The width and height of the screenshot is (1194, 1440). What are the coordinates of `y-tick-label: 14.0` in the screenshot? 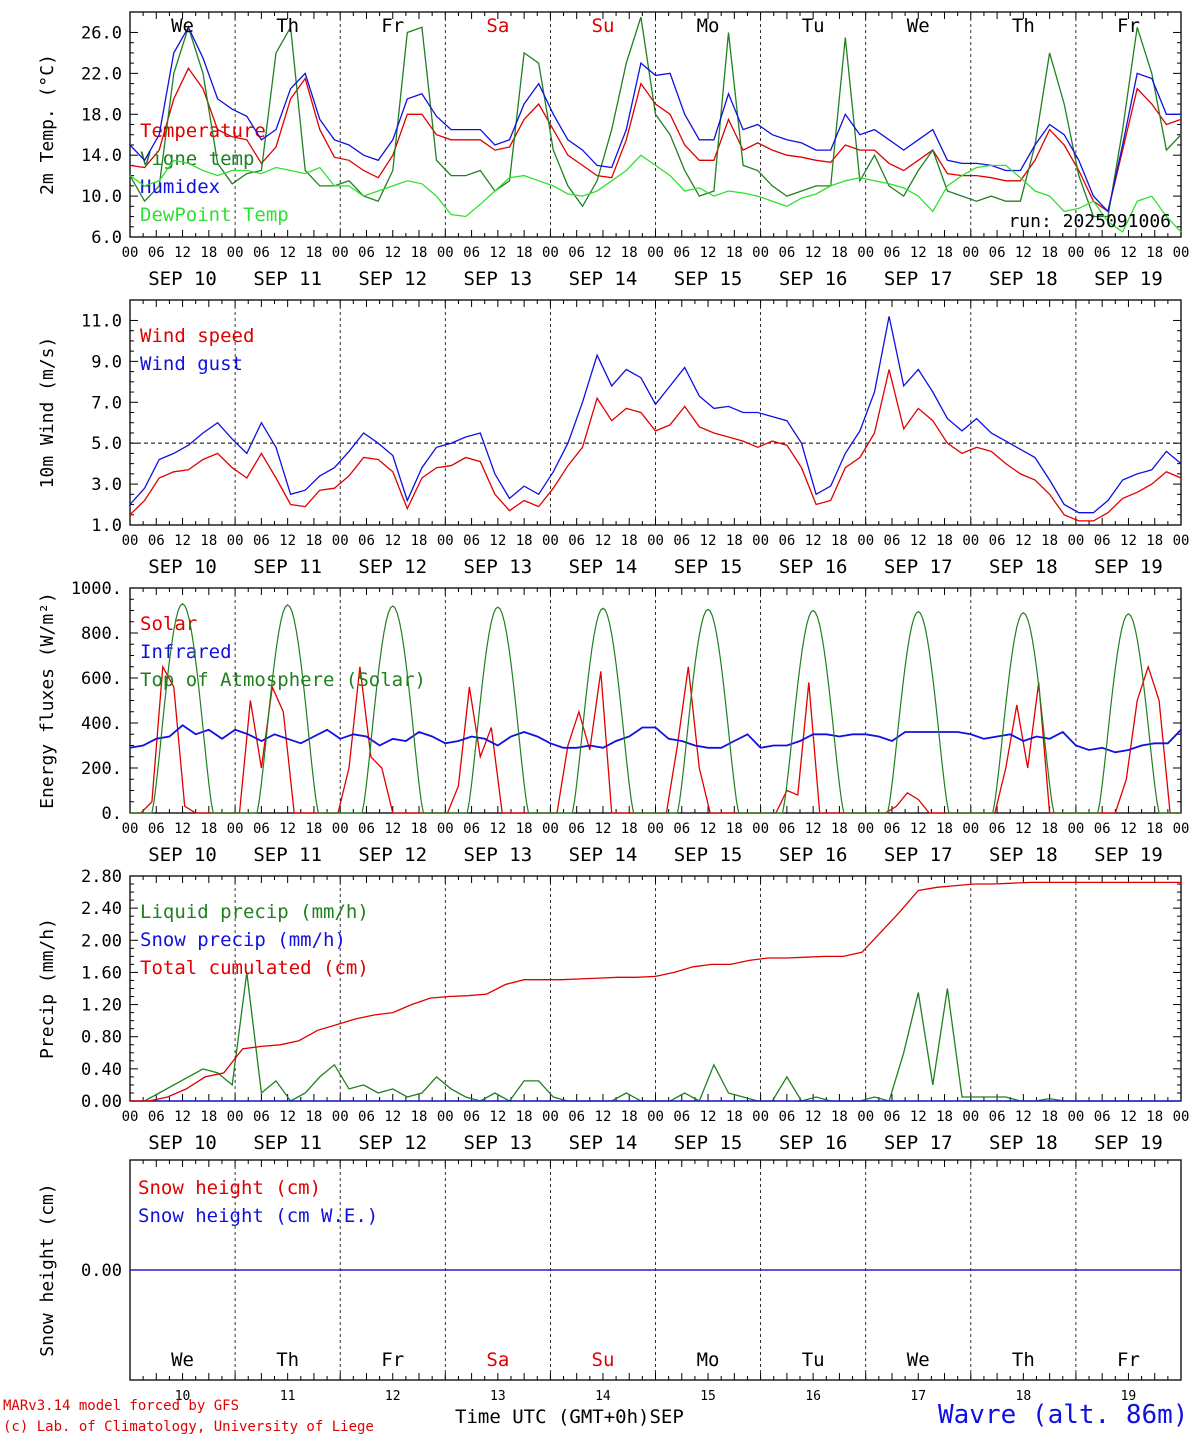 It's located at (101, 156).